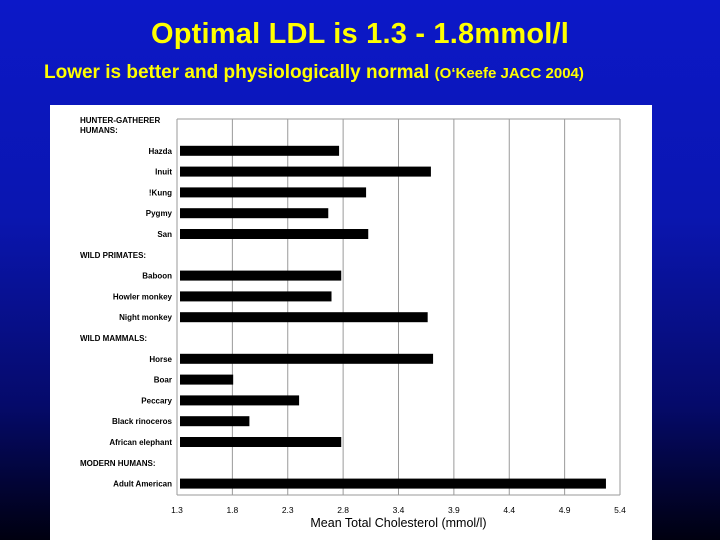 Image resolution: width=720 pixels, height=540 pixels. Describe the element at coordinates (399, 510) in the screenshot. I see `x-tick-label: 3.4` at that location.